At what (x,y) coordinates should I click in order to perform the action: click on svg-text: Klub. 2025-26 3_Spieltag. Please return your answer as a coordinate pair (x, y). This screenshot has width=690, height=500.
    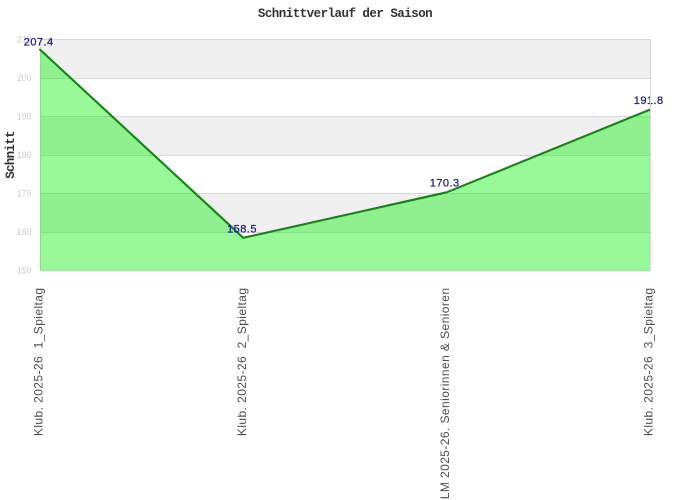
    Looking at the image, I should click on (649, 362).